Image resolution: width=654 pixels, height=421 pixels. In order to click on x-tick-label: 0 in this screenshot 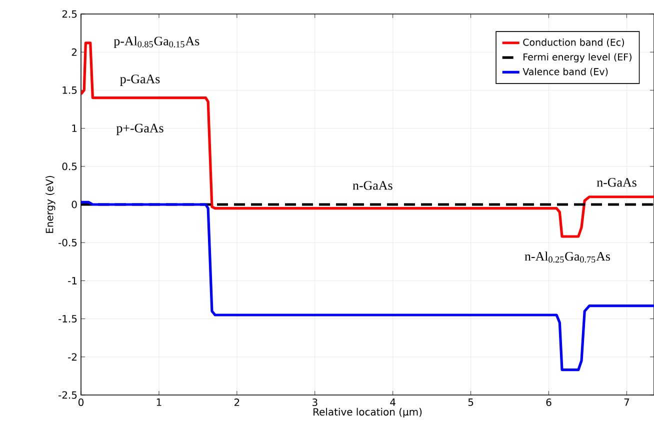, I will do `click(81, 402)`.